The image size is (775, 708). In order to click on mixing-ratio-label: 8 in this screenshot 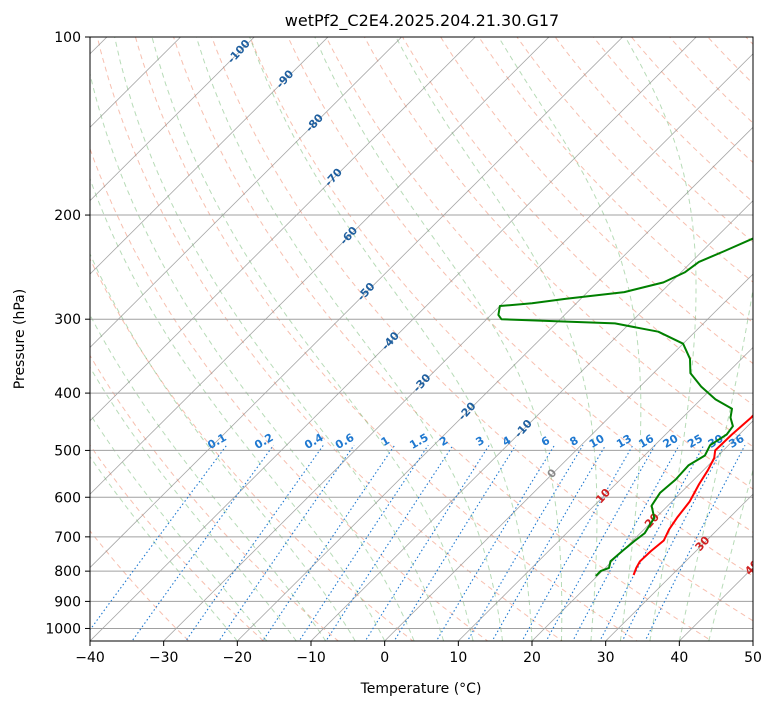, I will do `click(574, 441)`.